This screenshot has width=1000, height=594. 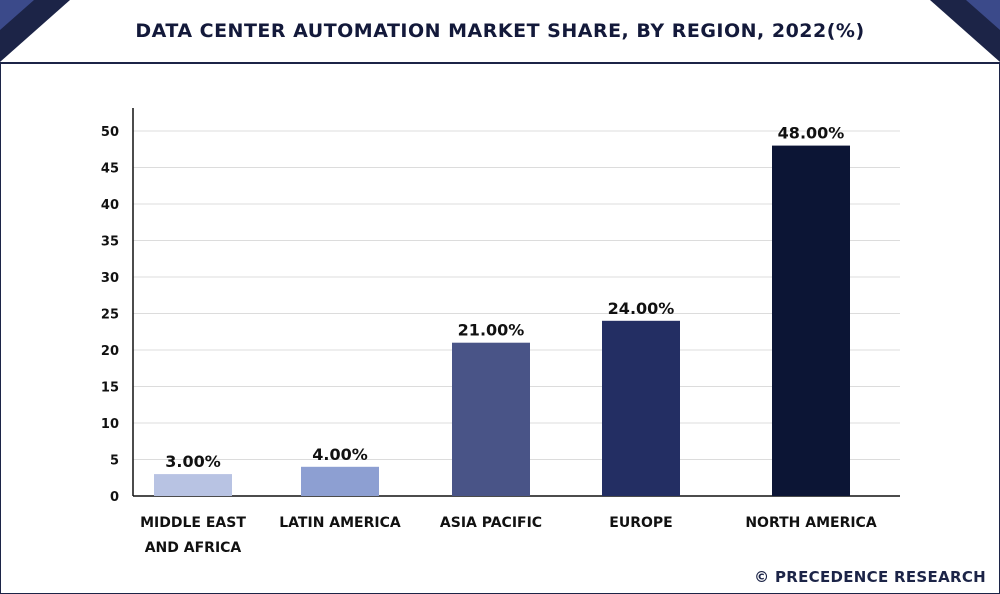 What do you see at coordinates (641, 308) in the screenshot?
I see `data-label: 24.00%` at bounding box center [641, 308].